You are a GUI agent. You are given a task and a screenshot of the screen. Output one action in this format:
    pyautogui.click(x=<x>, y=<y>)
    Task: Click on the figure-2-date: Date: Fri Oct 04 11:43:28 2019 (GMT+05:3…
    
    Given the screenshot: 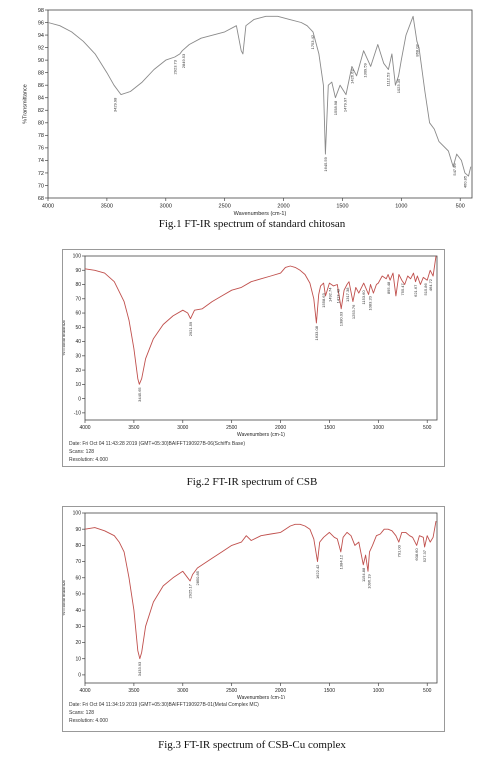 What is the action you would take?
    pyautogui.click(x=157, y=444)
    